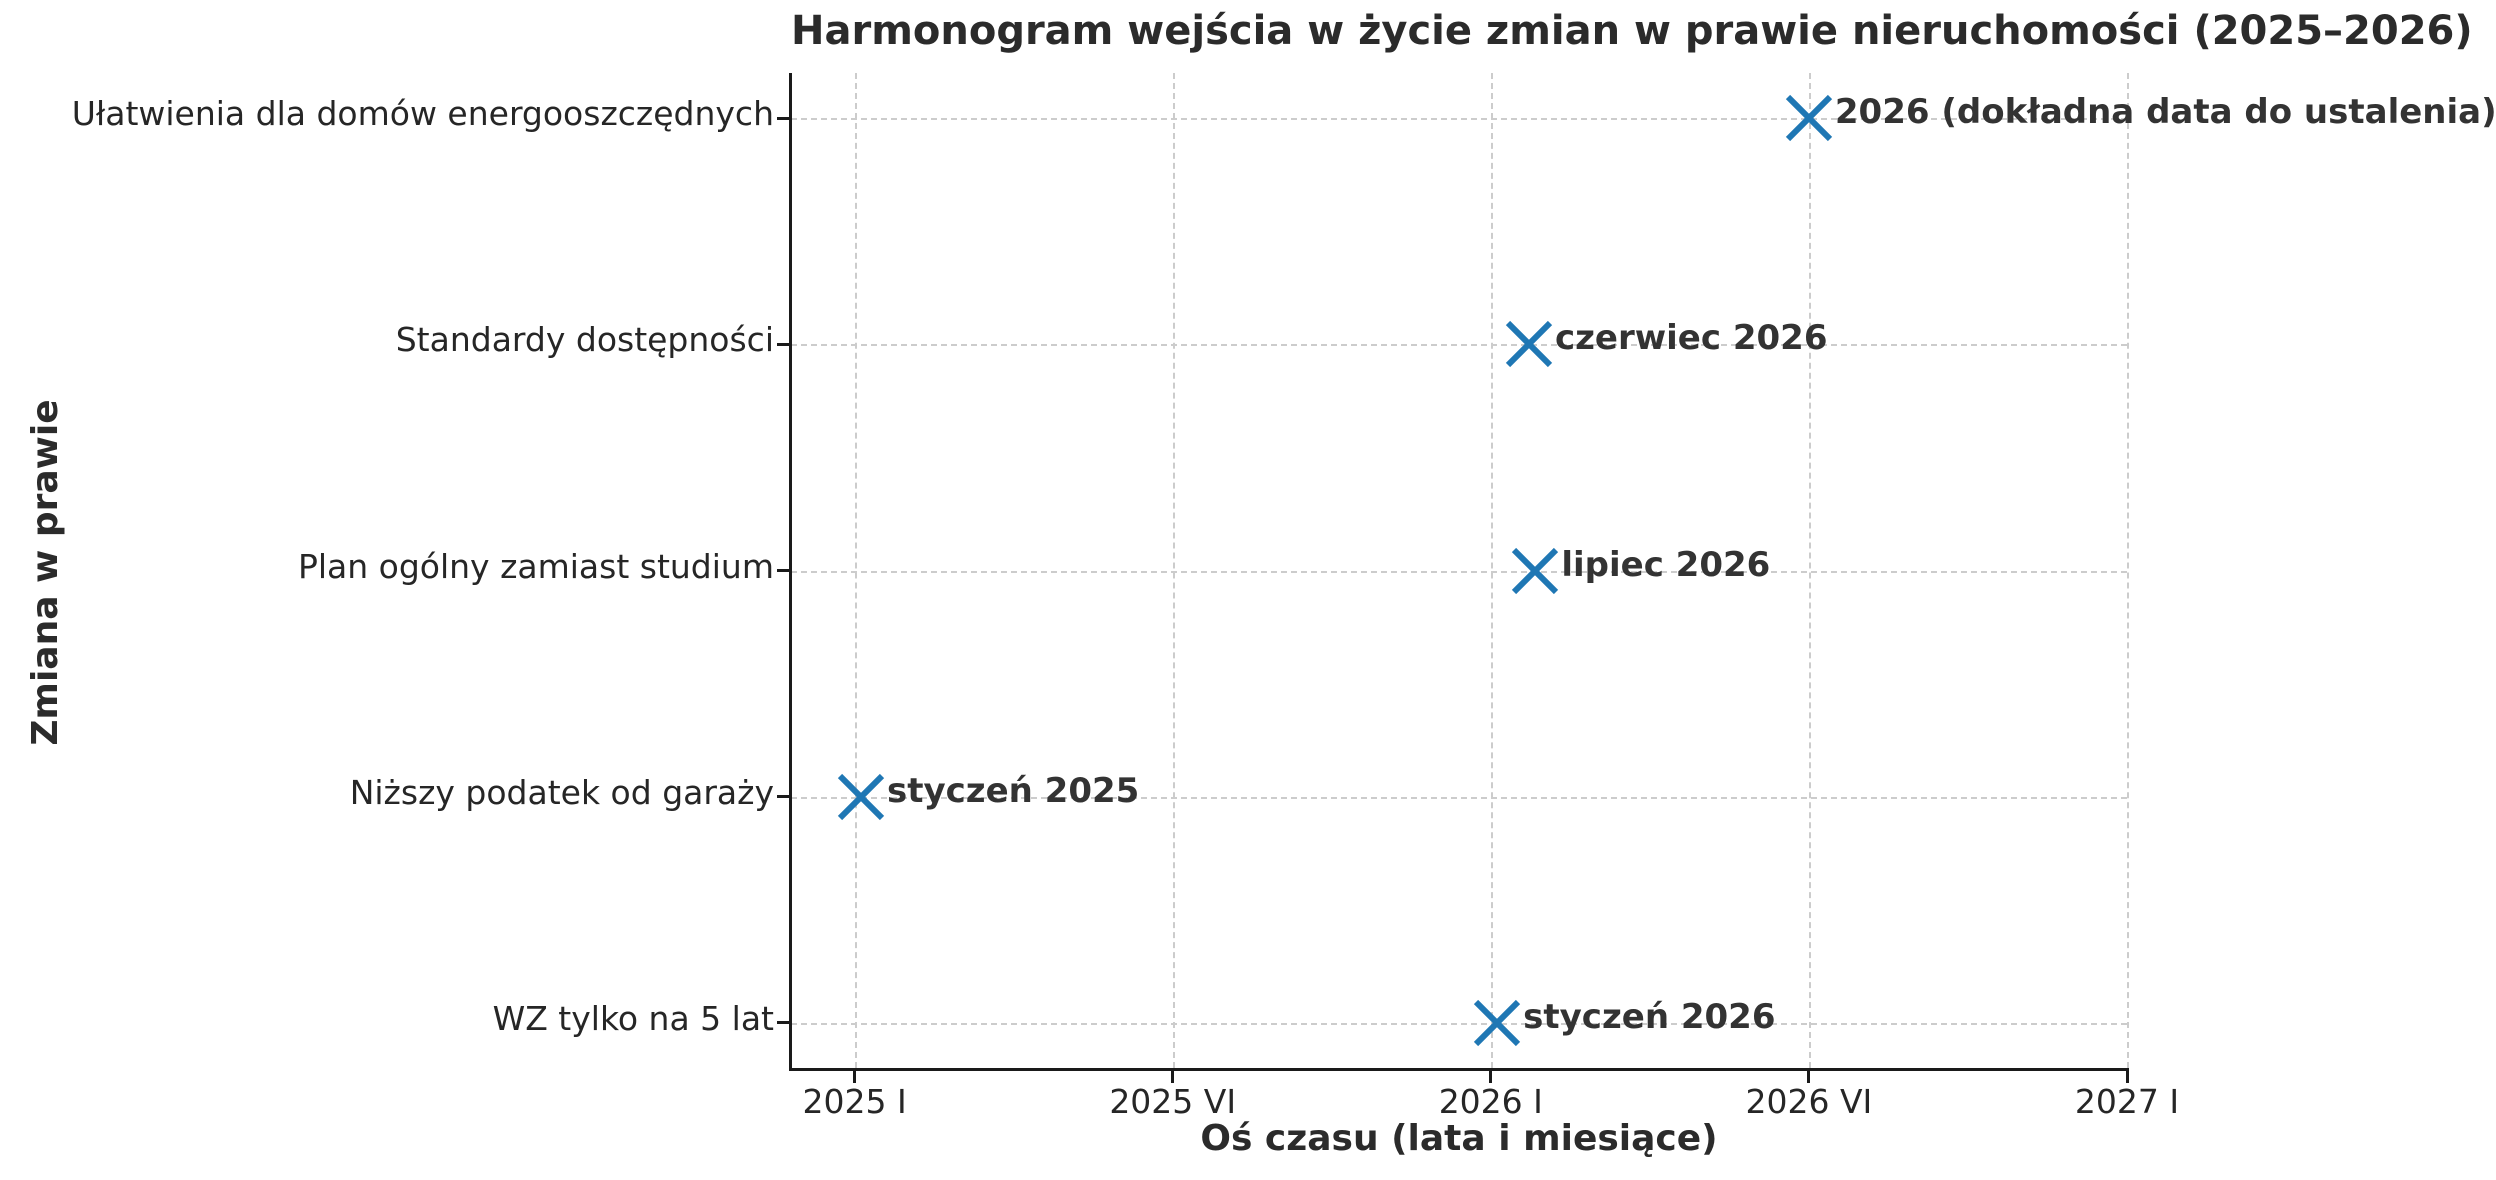  What do you see at coordinates (2127, 1101) in the screenshot?
I see `x-tick-label: 2027 I` at bounding box center [2127, 1101].